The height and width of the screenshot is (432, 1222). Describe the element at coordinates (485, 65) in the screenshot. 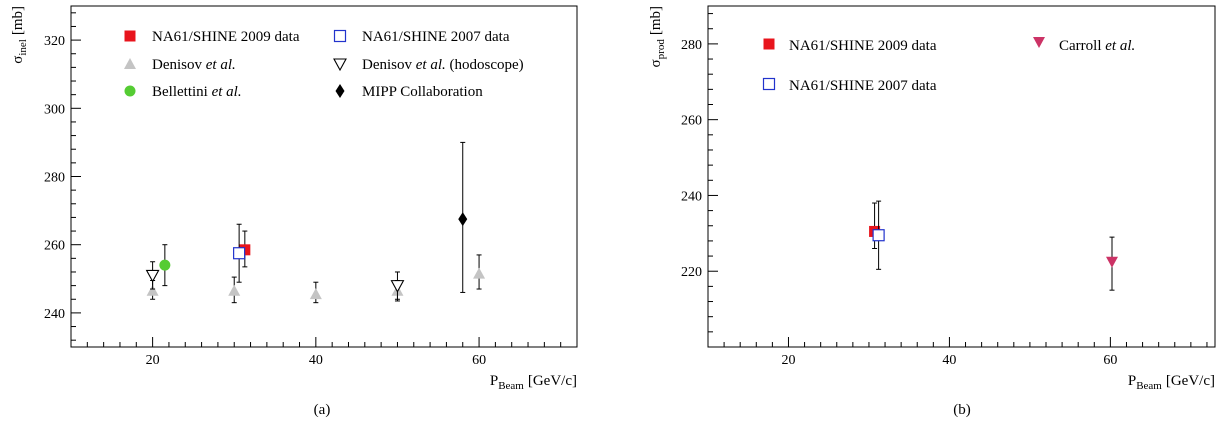

I see `legend-text-tail: (hodoscope)` at that location.